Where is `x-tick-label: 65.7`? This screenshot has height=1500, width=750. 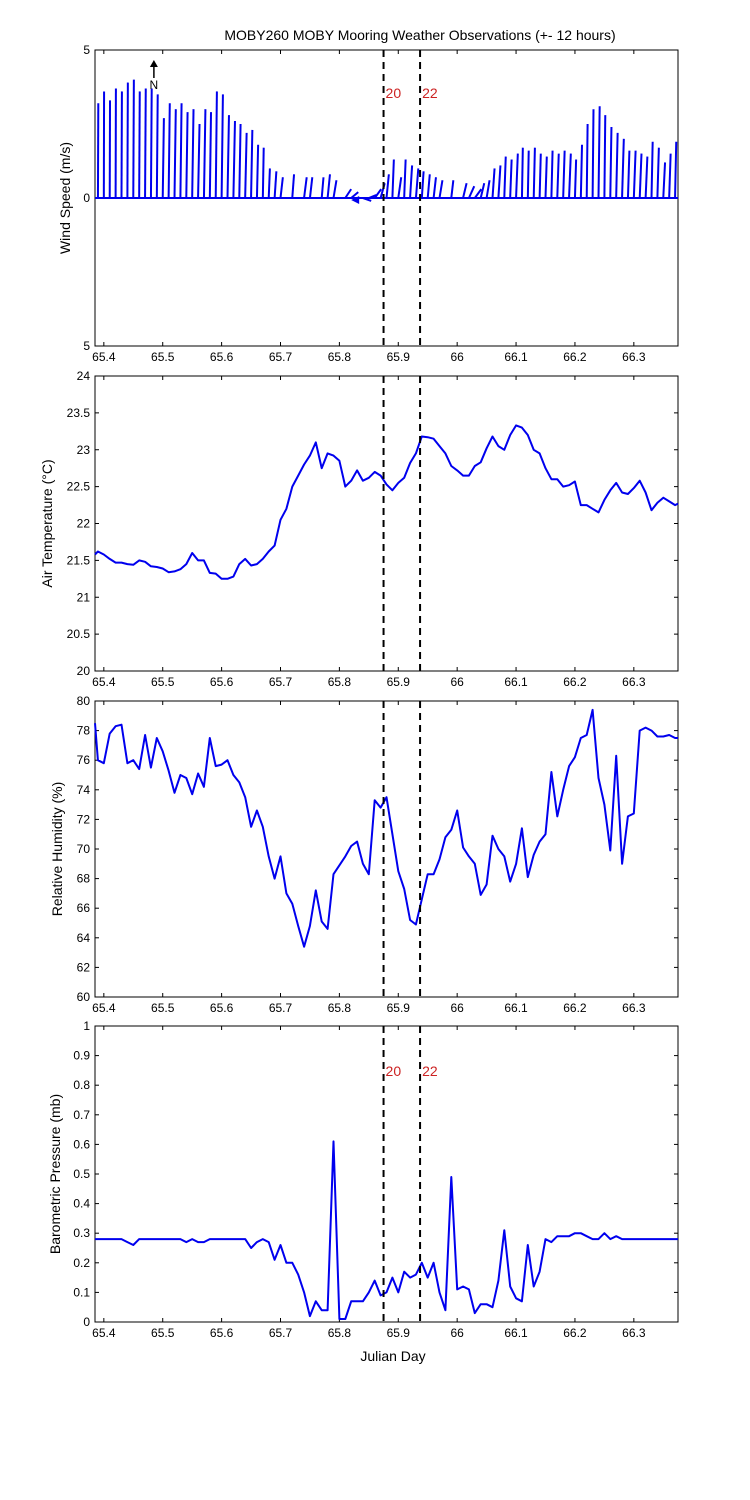 x-tick-label: 65.7 is located at coordinates (281, 1008).